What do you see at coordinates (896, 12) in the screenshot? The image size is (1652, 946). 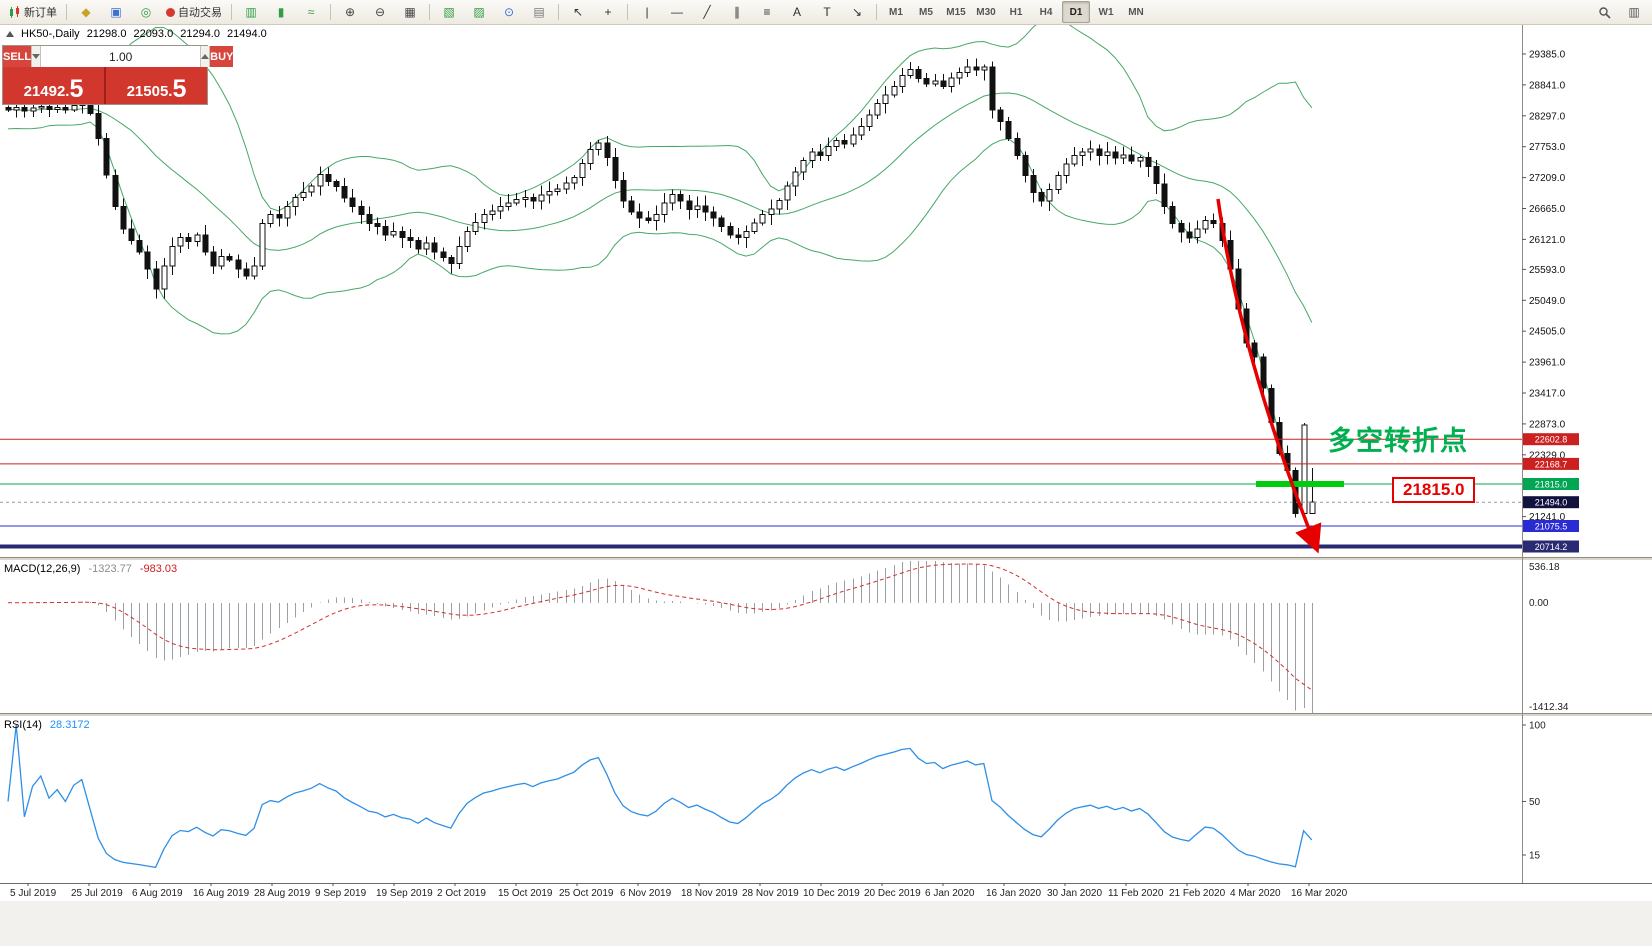 I see `timeframe-m1-button: M1` at bounding box center [896, 12].